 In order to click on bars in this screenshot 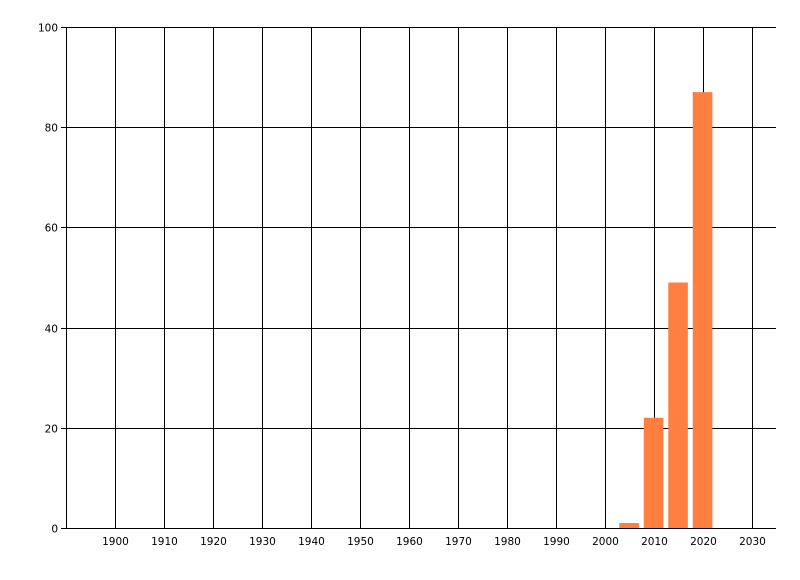, I will do `click(666, 310)`.